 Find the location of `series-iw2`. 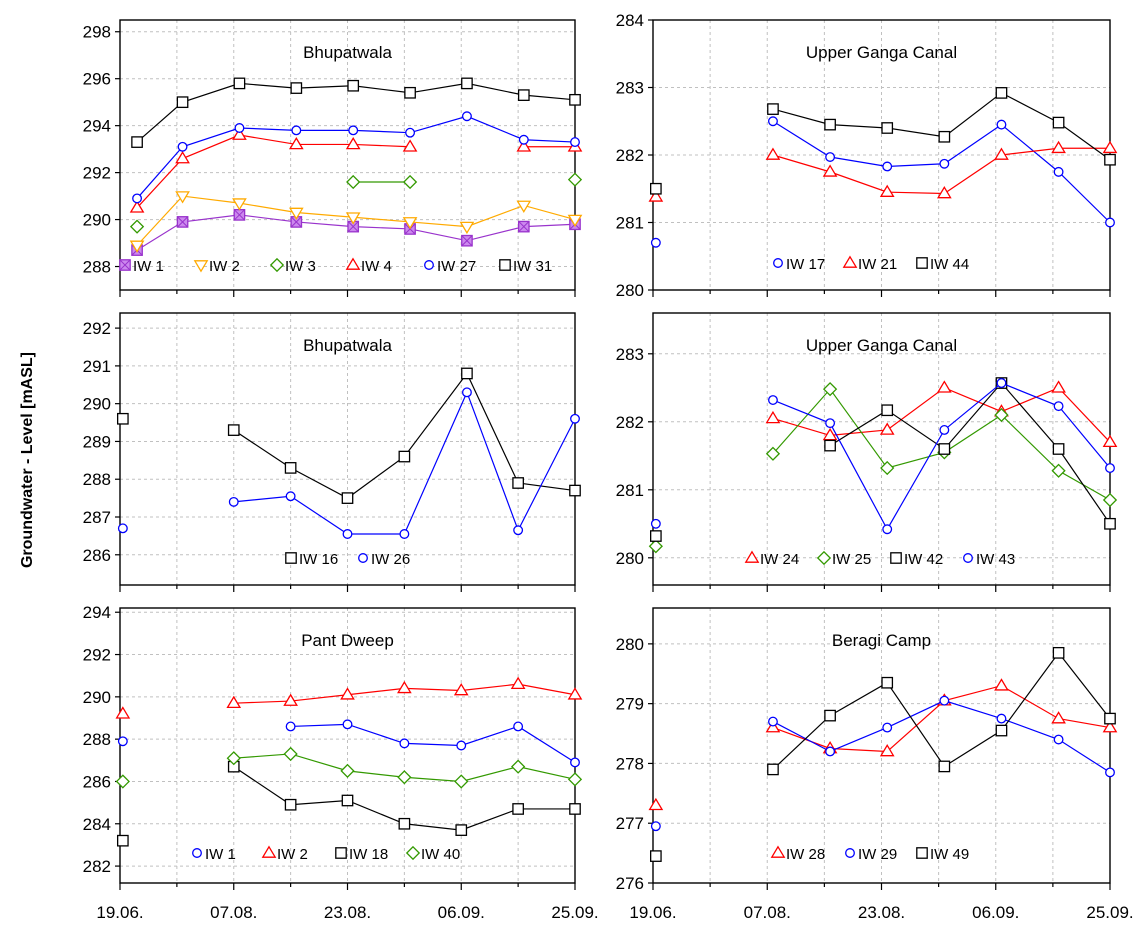

series-iw2 is located at coordinates (349, 697).